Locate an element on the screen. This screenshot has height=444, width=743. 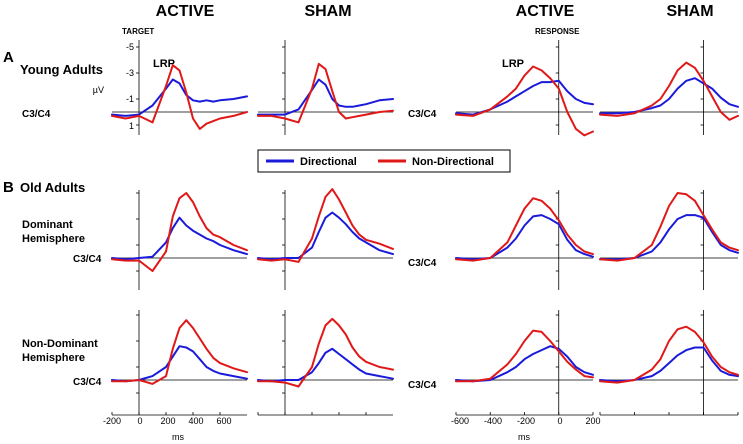
response-lock-label: RESPONSE is located at coordinates (557, 31).